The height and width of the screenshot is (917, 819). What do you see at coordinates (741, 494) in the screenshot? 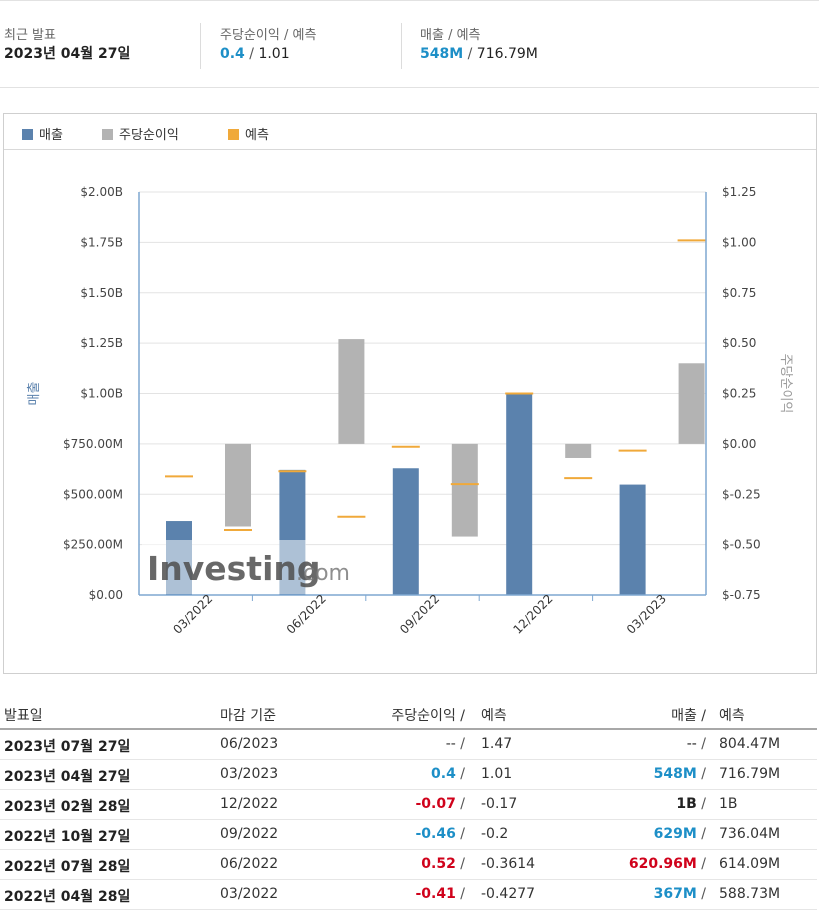
I see `right-axis-tick-label: $-0.25` at bounding box center [741, 494].